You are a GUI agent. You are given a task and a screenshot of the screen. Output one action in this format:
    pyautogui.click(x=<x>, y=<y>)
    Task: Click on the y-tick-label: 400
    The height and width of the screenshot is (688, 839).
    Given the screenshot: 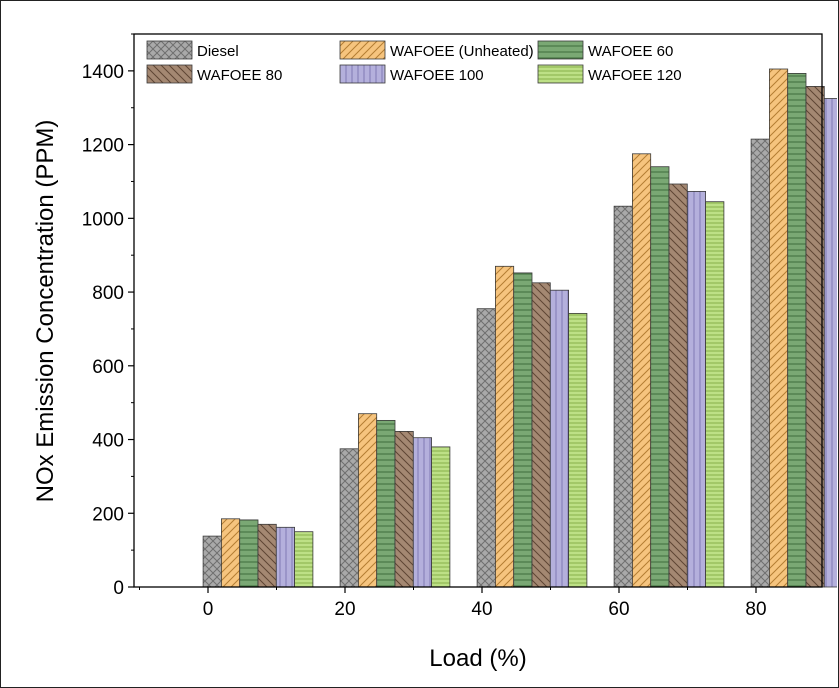 What is the action you would take?
    pyautogui.click(x=108, y=441)
    